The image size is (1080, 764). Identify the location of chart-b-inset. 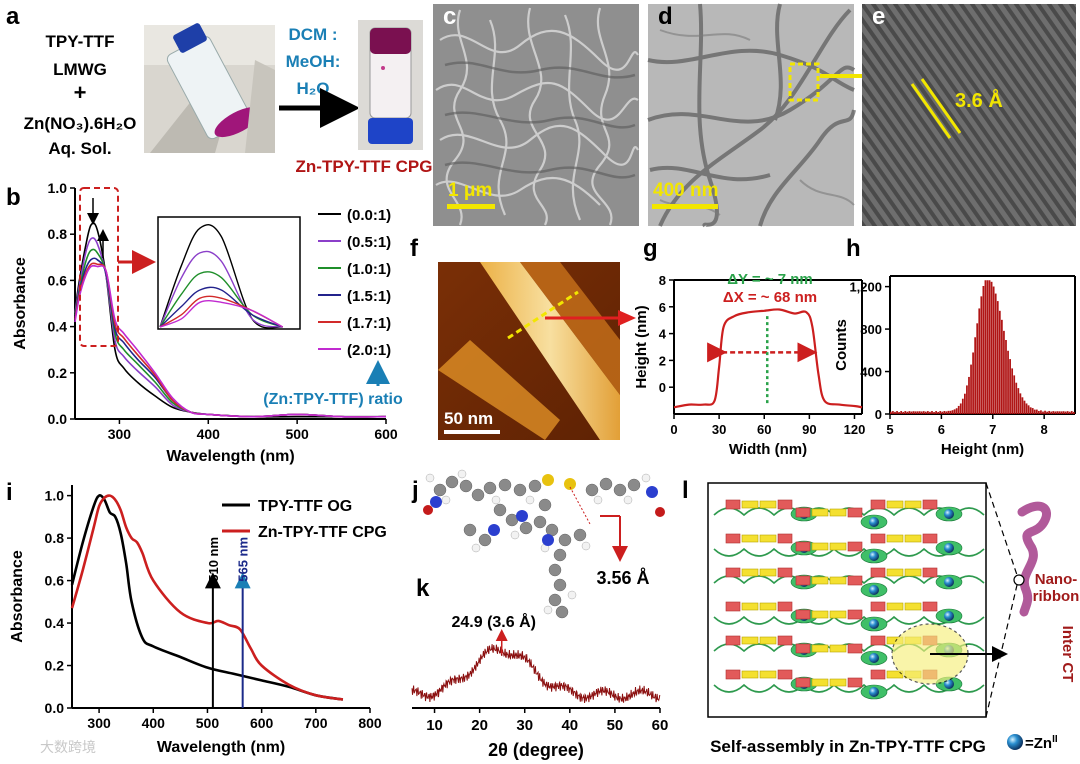
(221, 276).